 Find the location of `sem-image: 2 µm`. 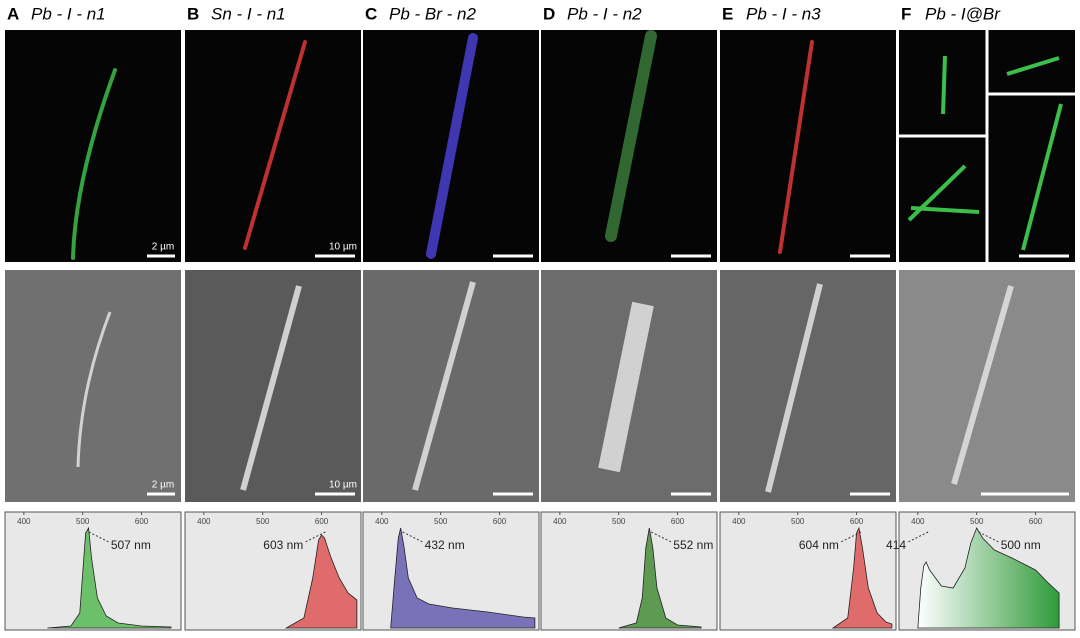

sem-image: 2 µm is located at coordinates (93, 386).